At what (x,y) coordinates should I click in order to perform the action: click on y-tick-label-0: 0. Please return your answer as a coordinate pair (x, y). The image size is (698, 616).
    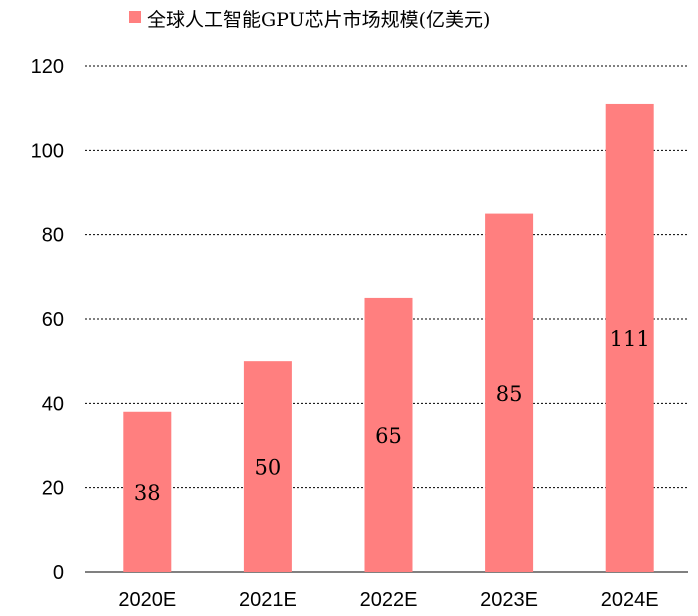
    Looking at the image, I should click on (58, 573).